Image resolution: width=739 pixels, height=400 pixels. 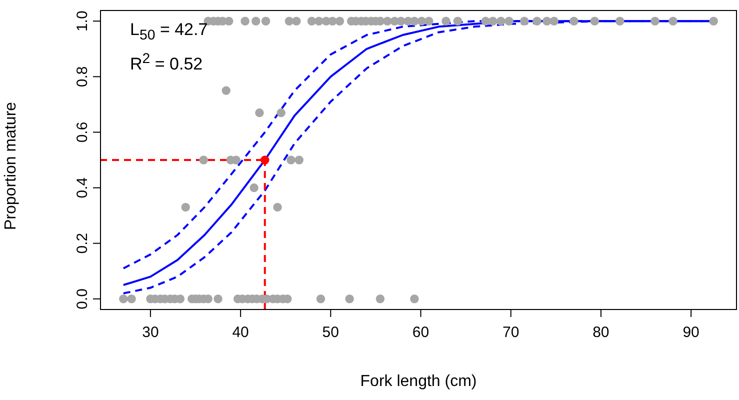 I want to click on y-tick-label: 0.0, so click(x=82, y=299).